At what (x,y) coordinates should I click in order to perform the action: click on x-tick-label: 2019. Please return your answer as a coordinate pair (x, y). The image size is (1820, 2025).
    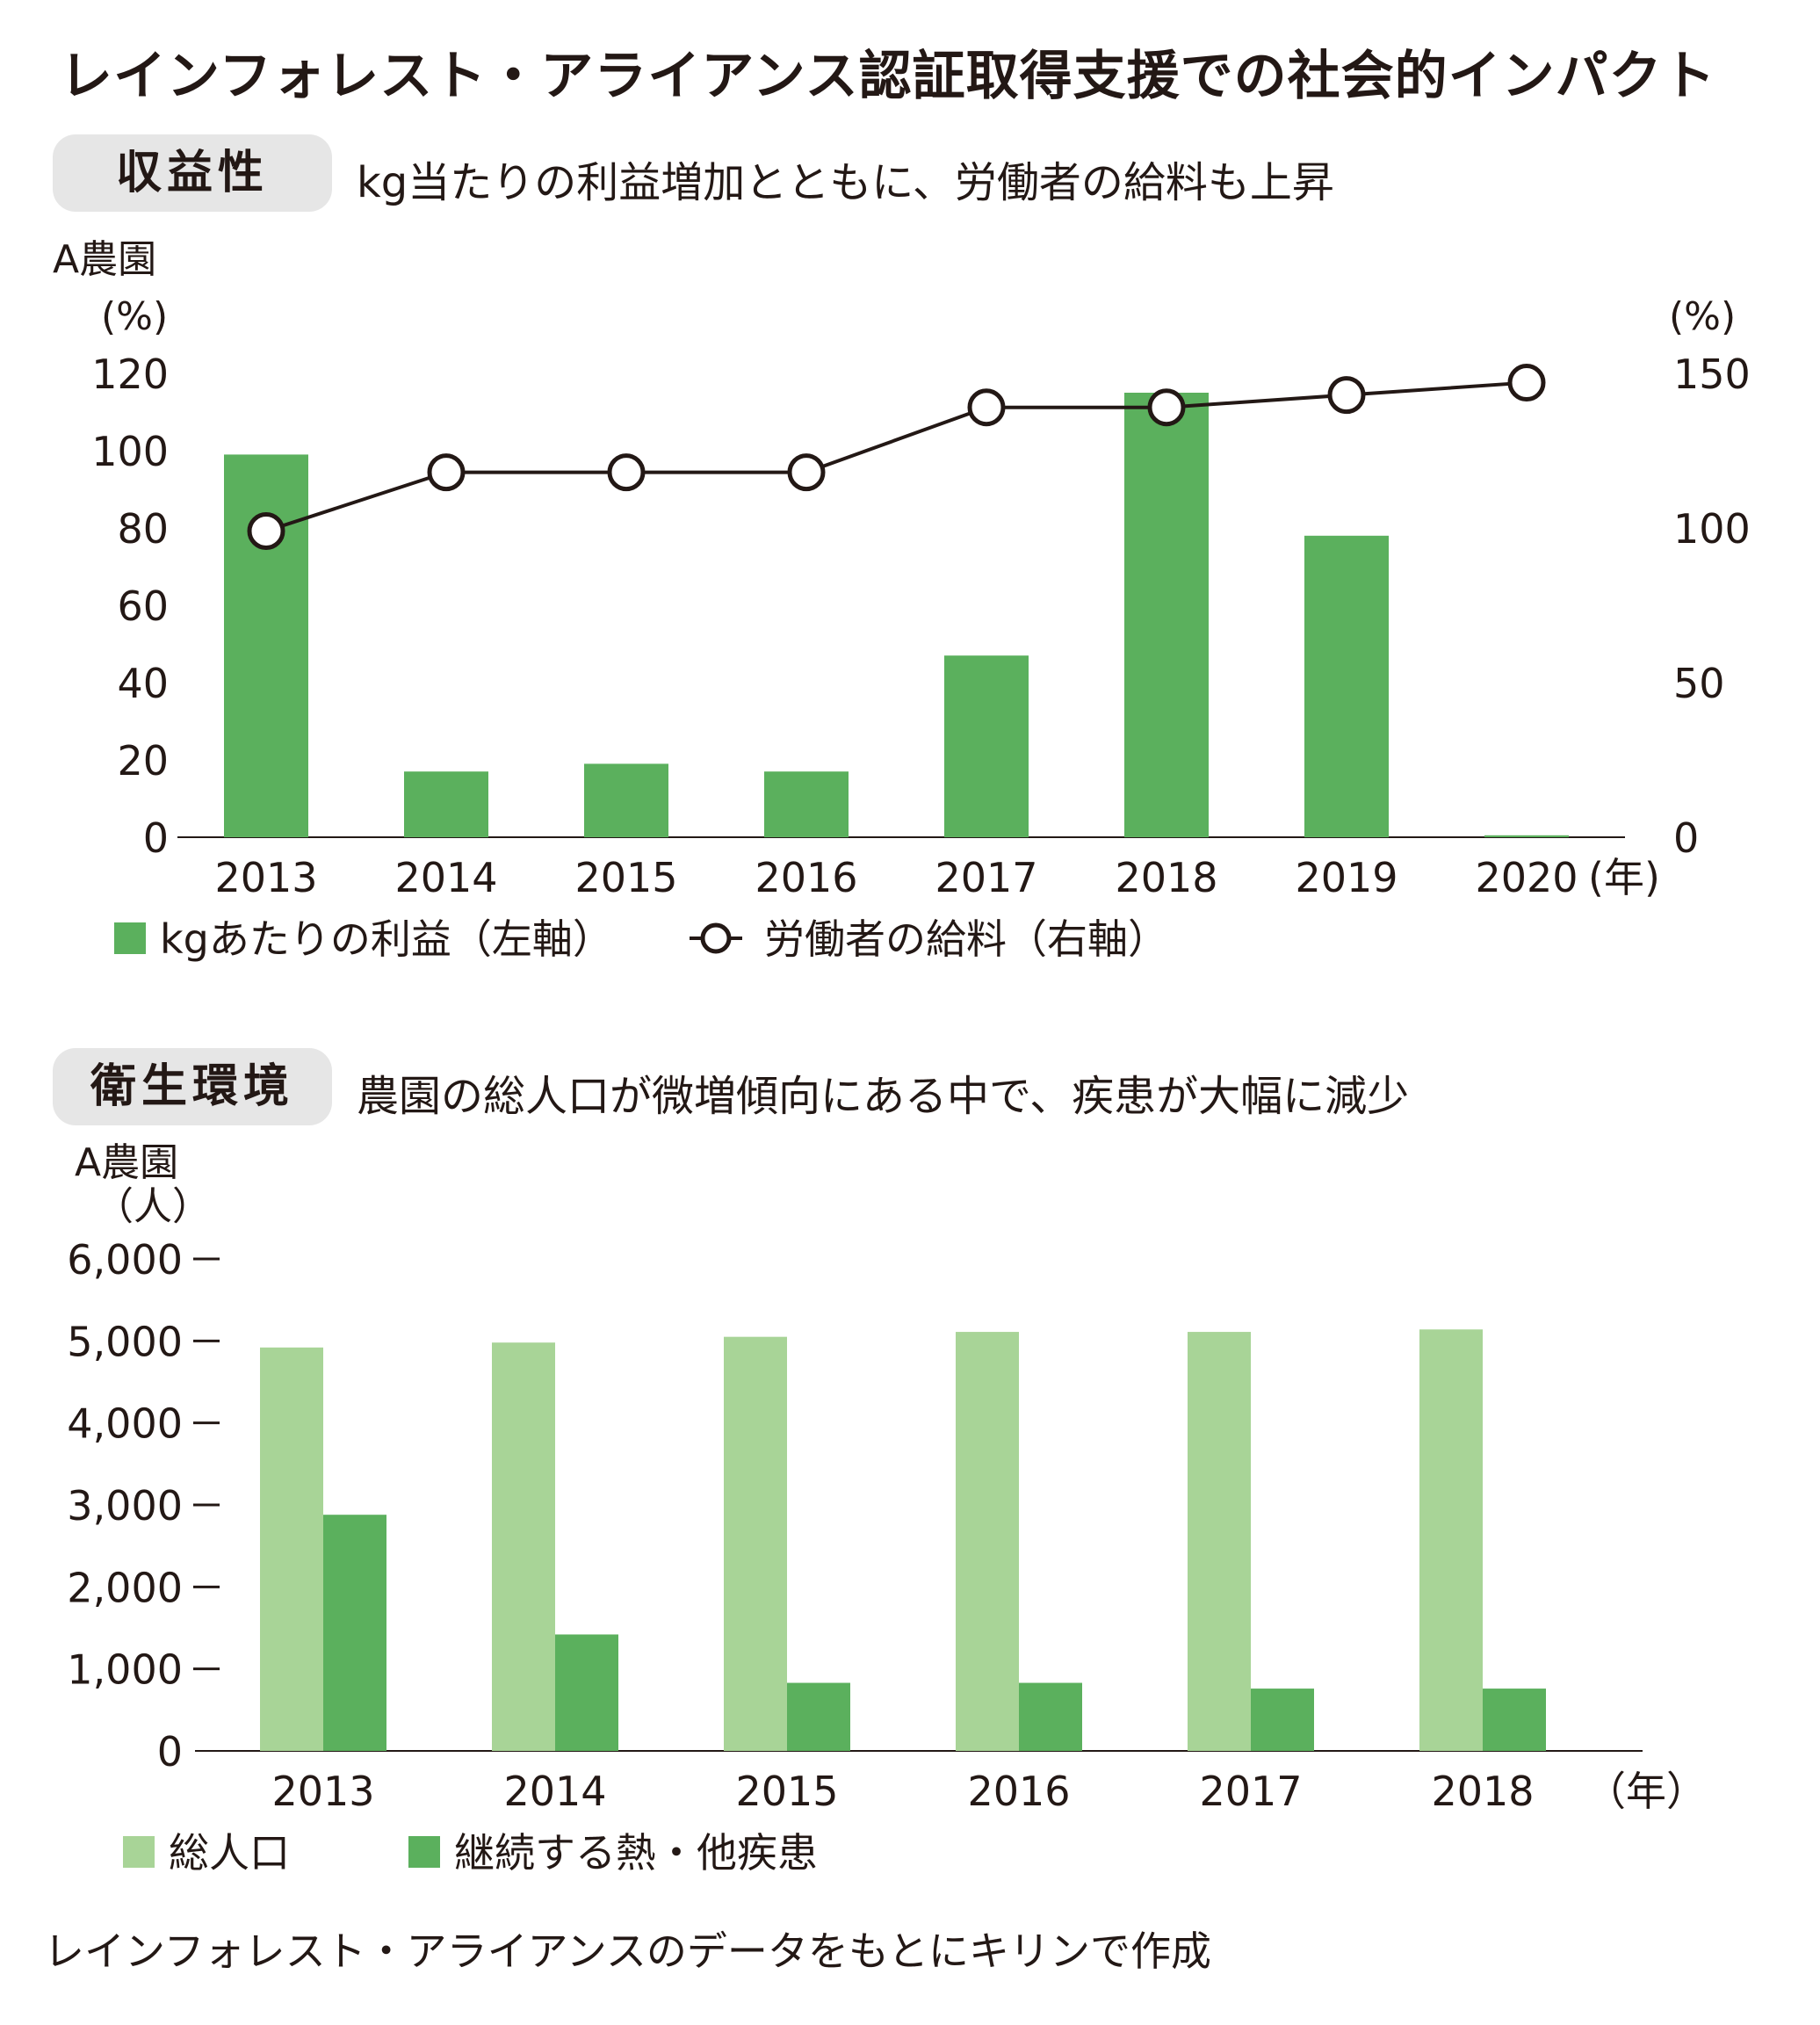
    Looking at the image, I should click on (1346, 877).